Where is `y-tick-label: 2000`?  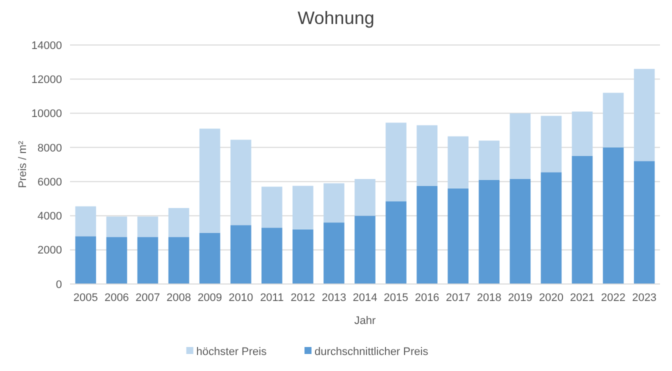 y-tick-label: 2000 is located at coordinates (50, 250).